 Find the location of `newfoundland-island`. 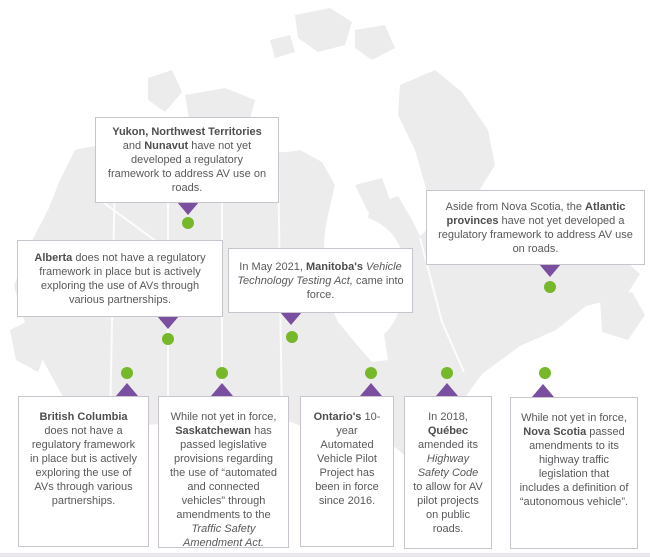

newfoundland-island is located at coordinates (622, 316).